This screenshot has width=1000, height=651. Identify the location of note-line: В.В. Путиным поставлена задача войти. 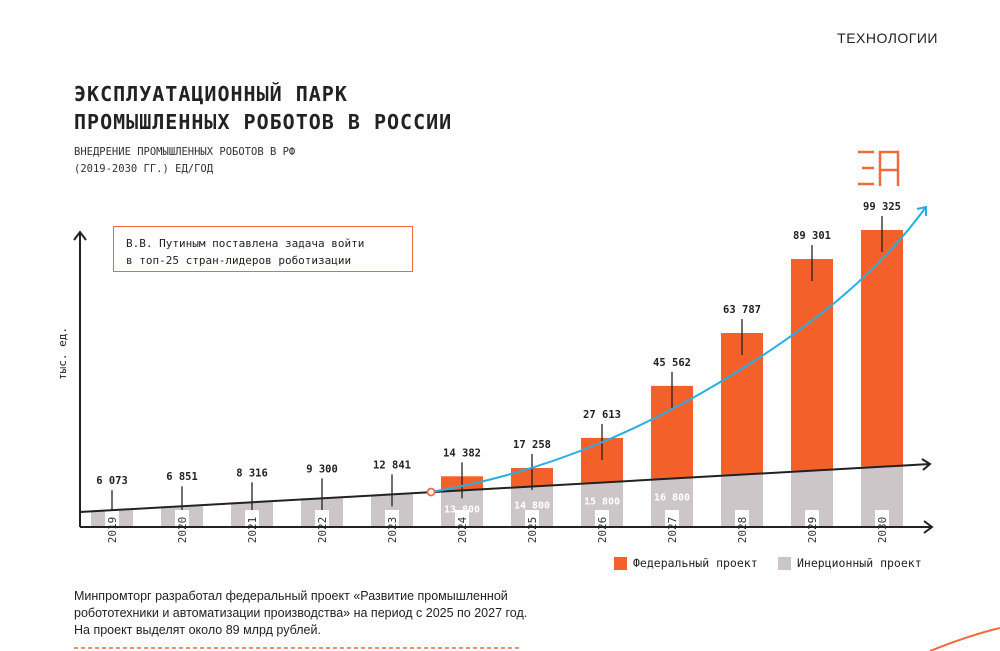
(245, 243).